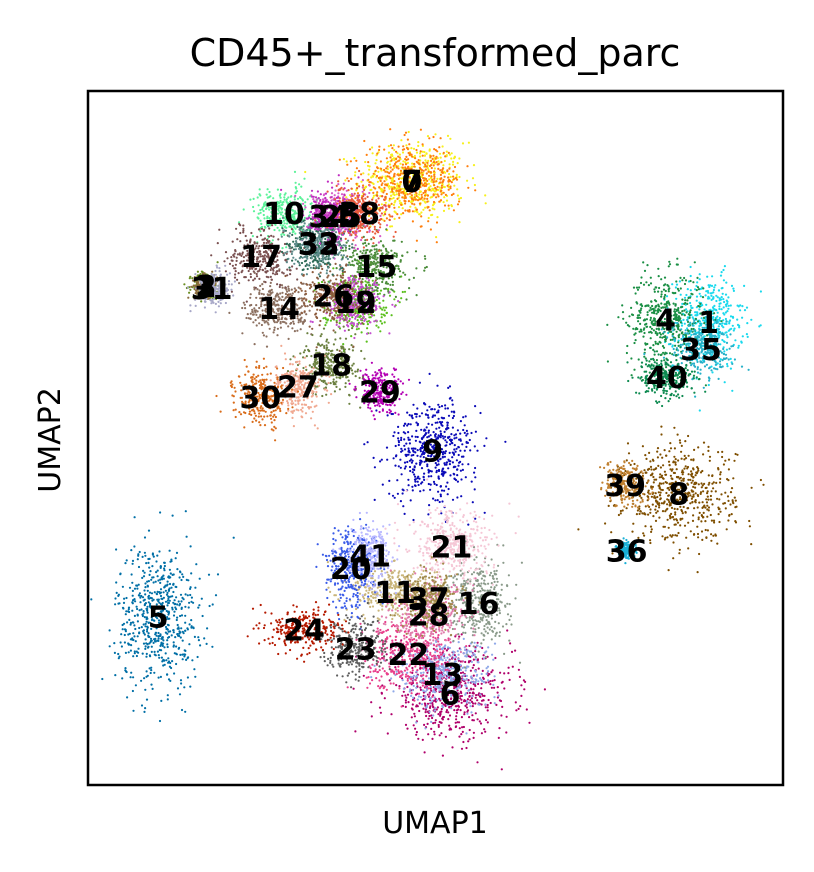  What do you see at coordinates (356, 649) in the screenshot?
I see `cluster-label-23: 23` at bounding box center [356, 649].